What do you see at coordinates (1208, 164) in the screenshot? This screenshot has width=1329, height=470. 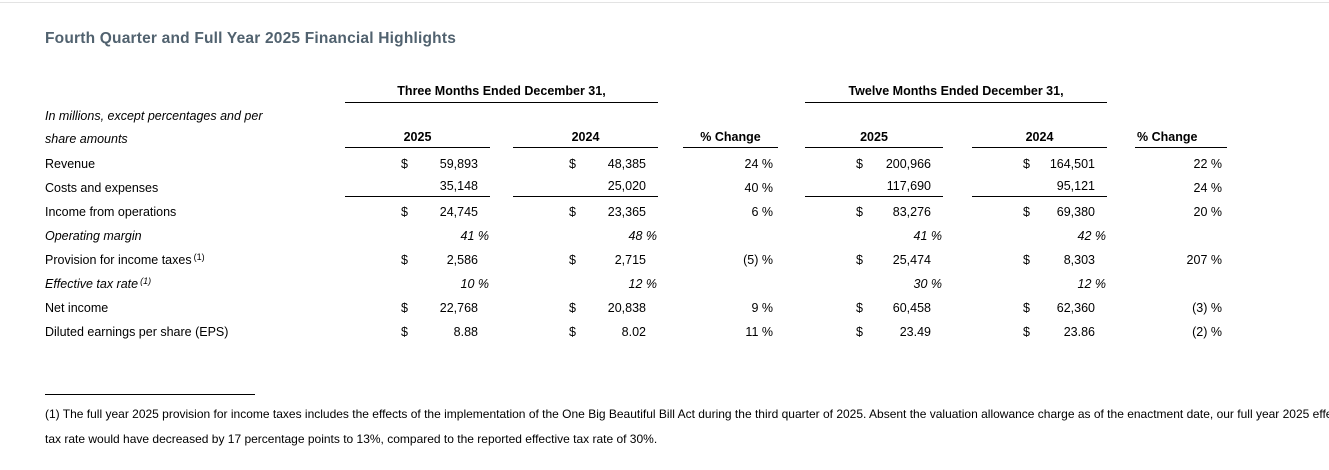 I see `cell-tw-change: 22 %` at bounding box center [1208, 164].